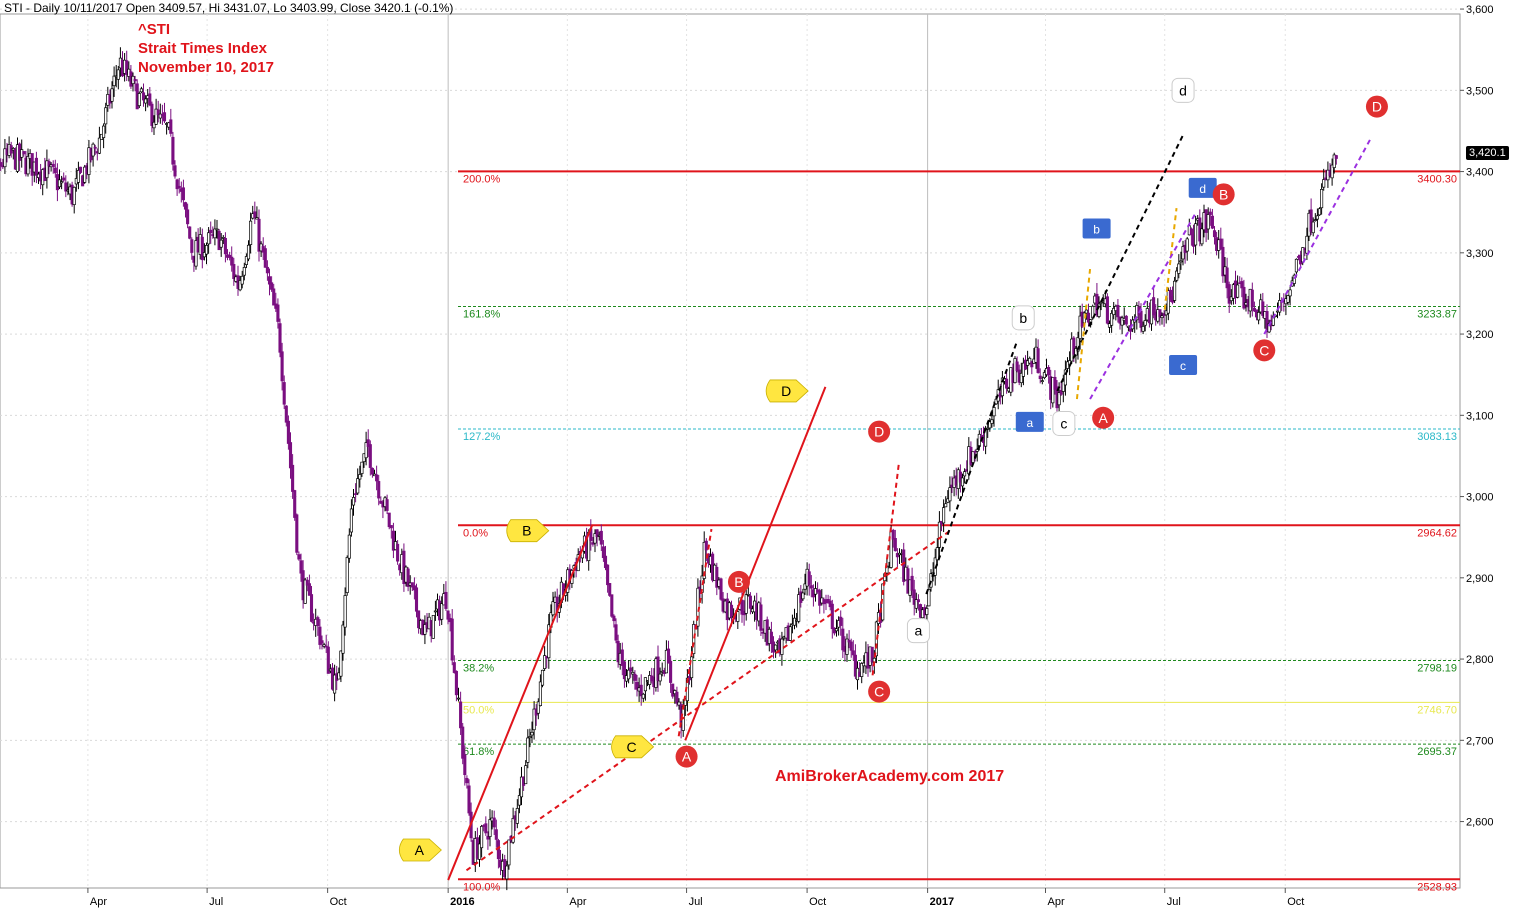  Describe the element at coordinates (1437, 315) in the screenshot. I see `fib-value-label: 3233.87` at that location.